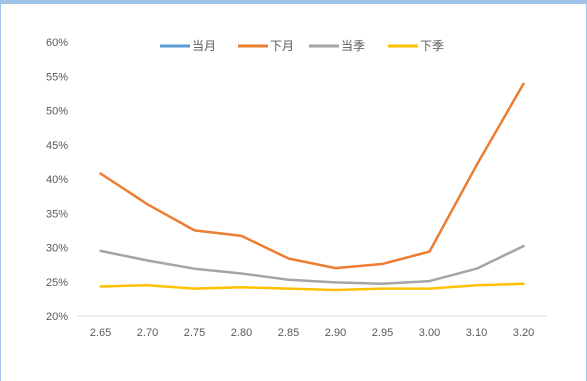 This screenshot has height=381, width=587. What do you see at coordinates (282, 46) in the screenshot?
I see `legend-label: 下月` at bounding box center [282, 46].